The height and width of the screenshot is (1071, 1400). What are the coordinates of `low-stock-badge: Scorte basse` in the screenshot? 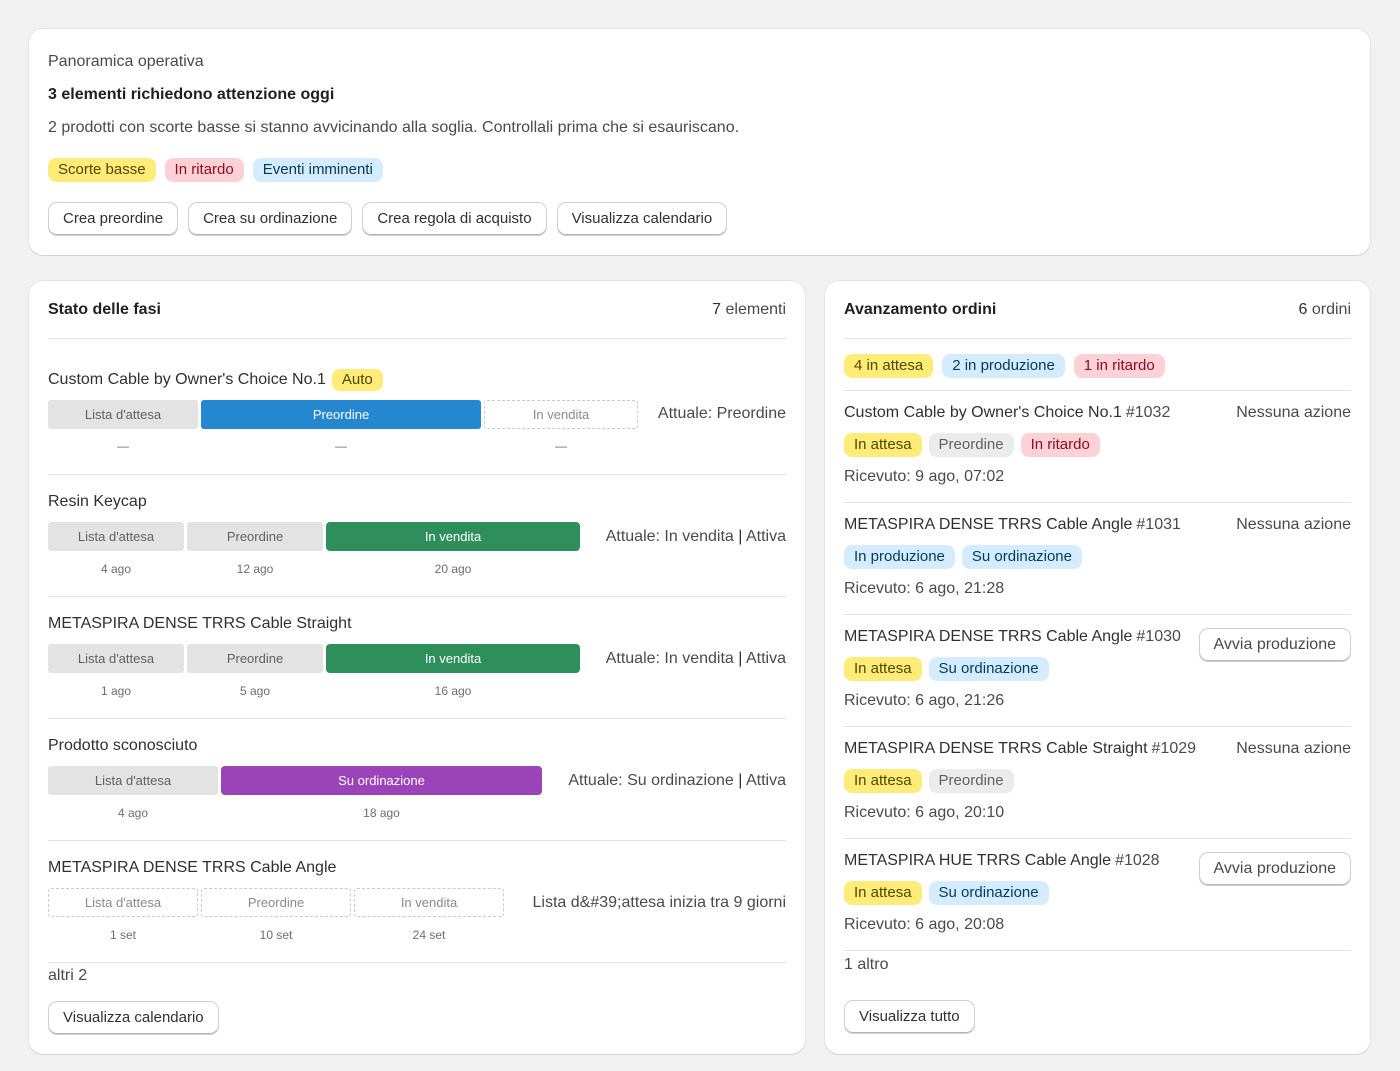 It's located at (102, 170).